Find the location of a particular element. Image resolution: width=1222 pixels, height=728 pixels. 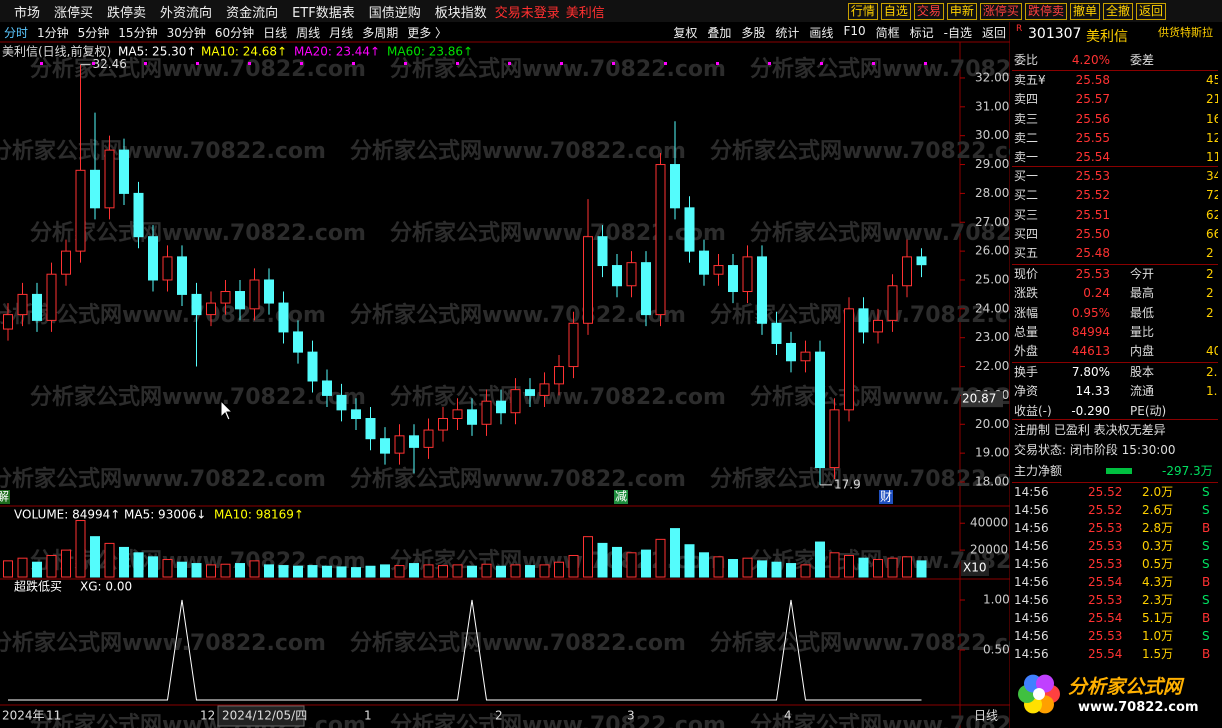

quote-value2: 66 is located at coordinates (1212, 233).